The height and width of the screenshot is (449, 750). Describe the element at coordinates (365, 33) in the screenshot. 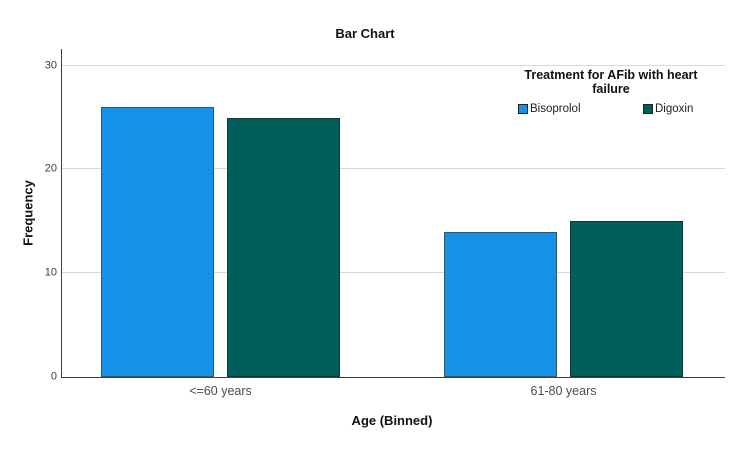

I see `chart-title: Bar Chart` at that location.